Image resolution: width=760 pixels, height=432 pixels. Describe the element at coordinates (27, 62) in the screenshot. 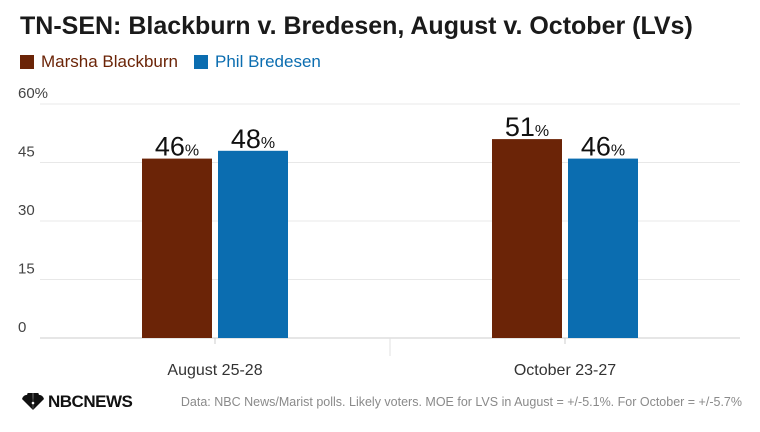

I see `legend-swatch-blackburn` at that location.